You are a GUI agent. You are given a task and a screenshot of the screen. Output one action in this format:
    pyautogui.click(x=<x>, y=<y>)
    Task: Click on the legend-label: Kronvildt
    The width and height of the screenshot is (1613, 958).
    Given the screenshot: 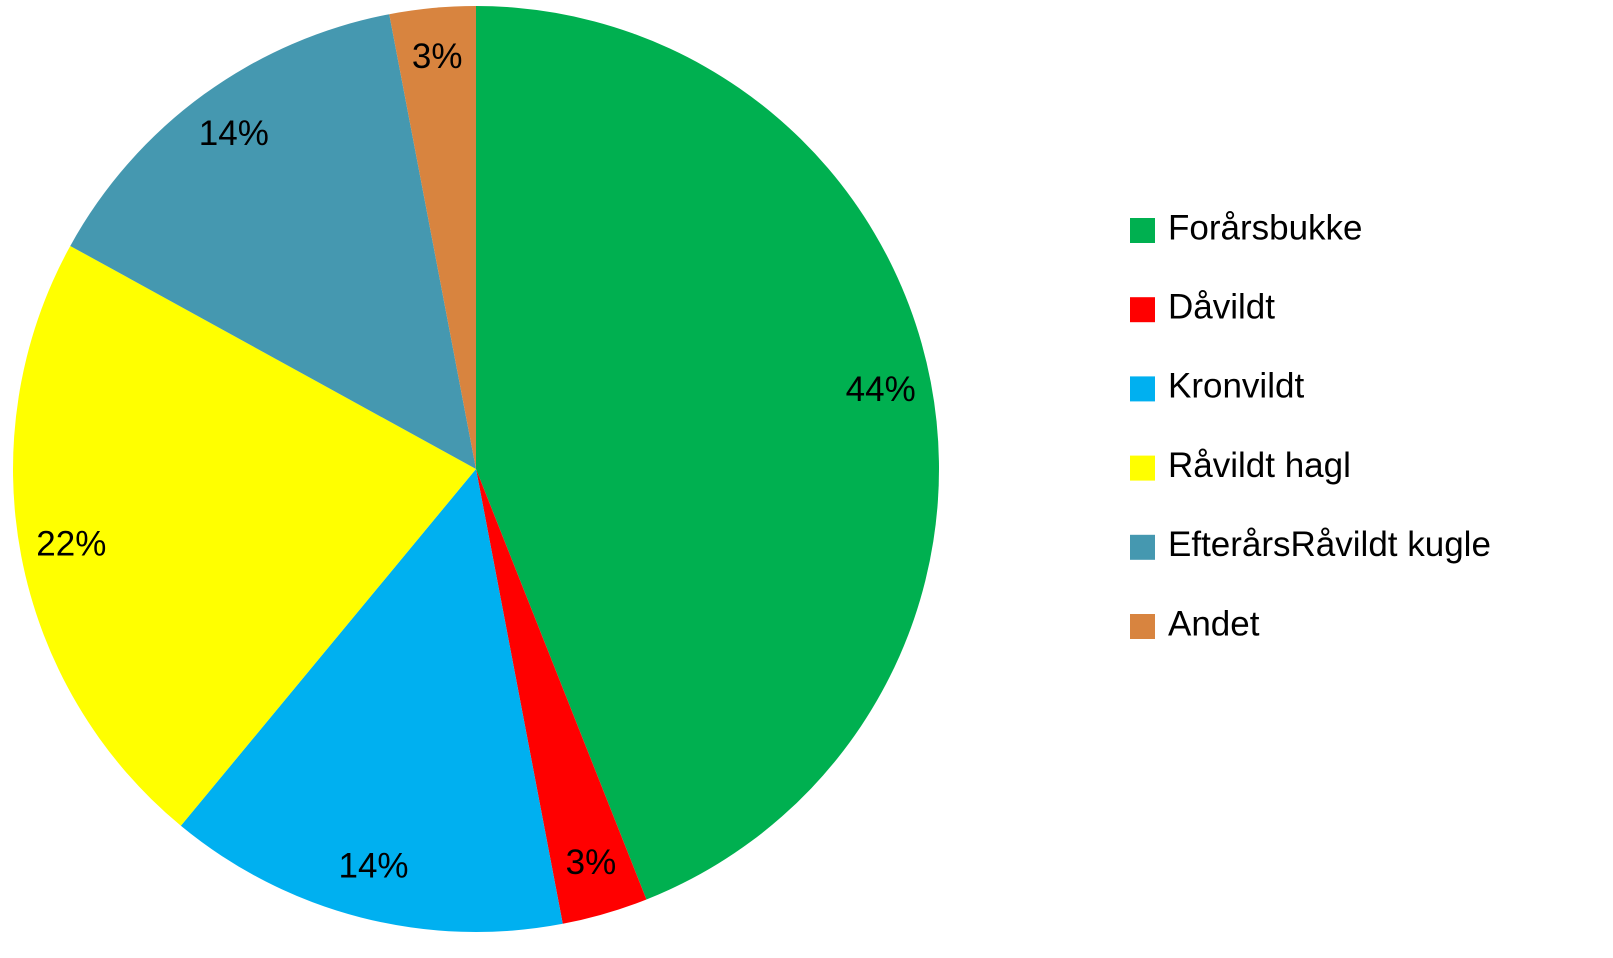 What is the action you would take?
    pyautogui.click(x=1236, y=386)
    